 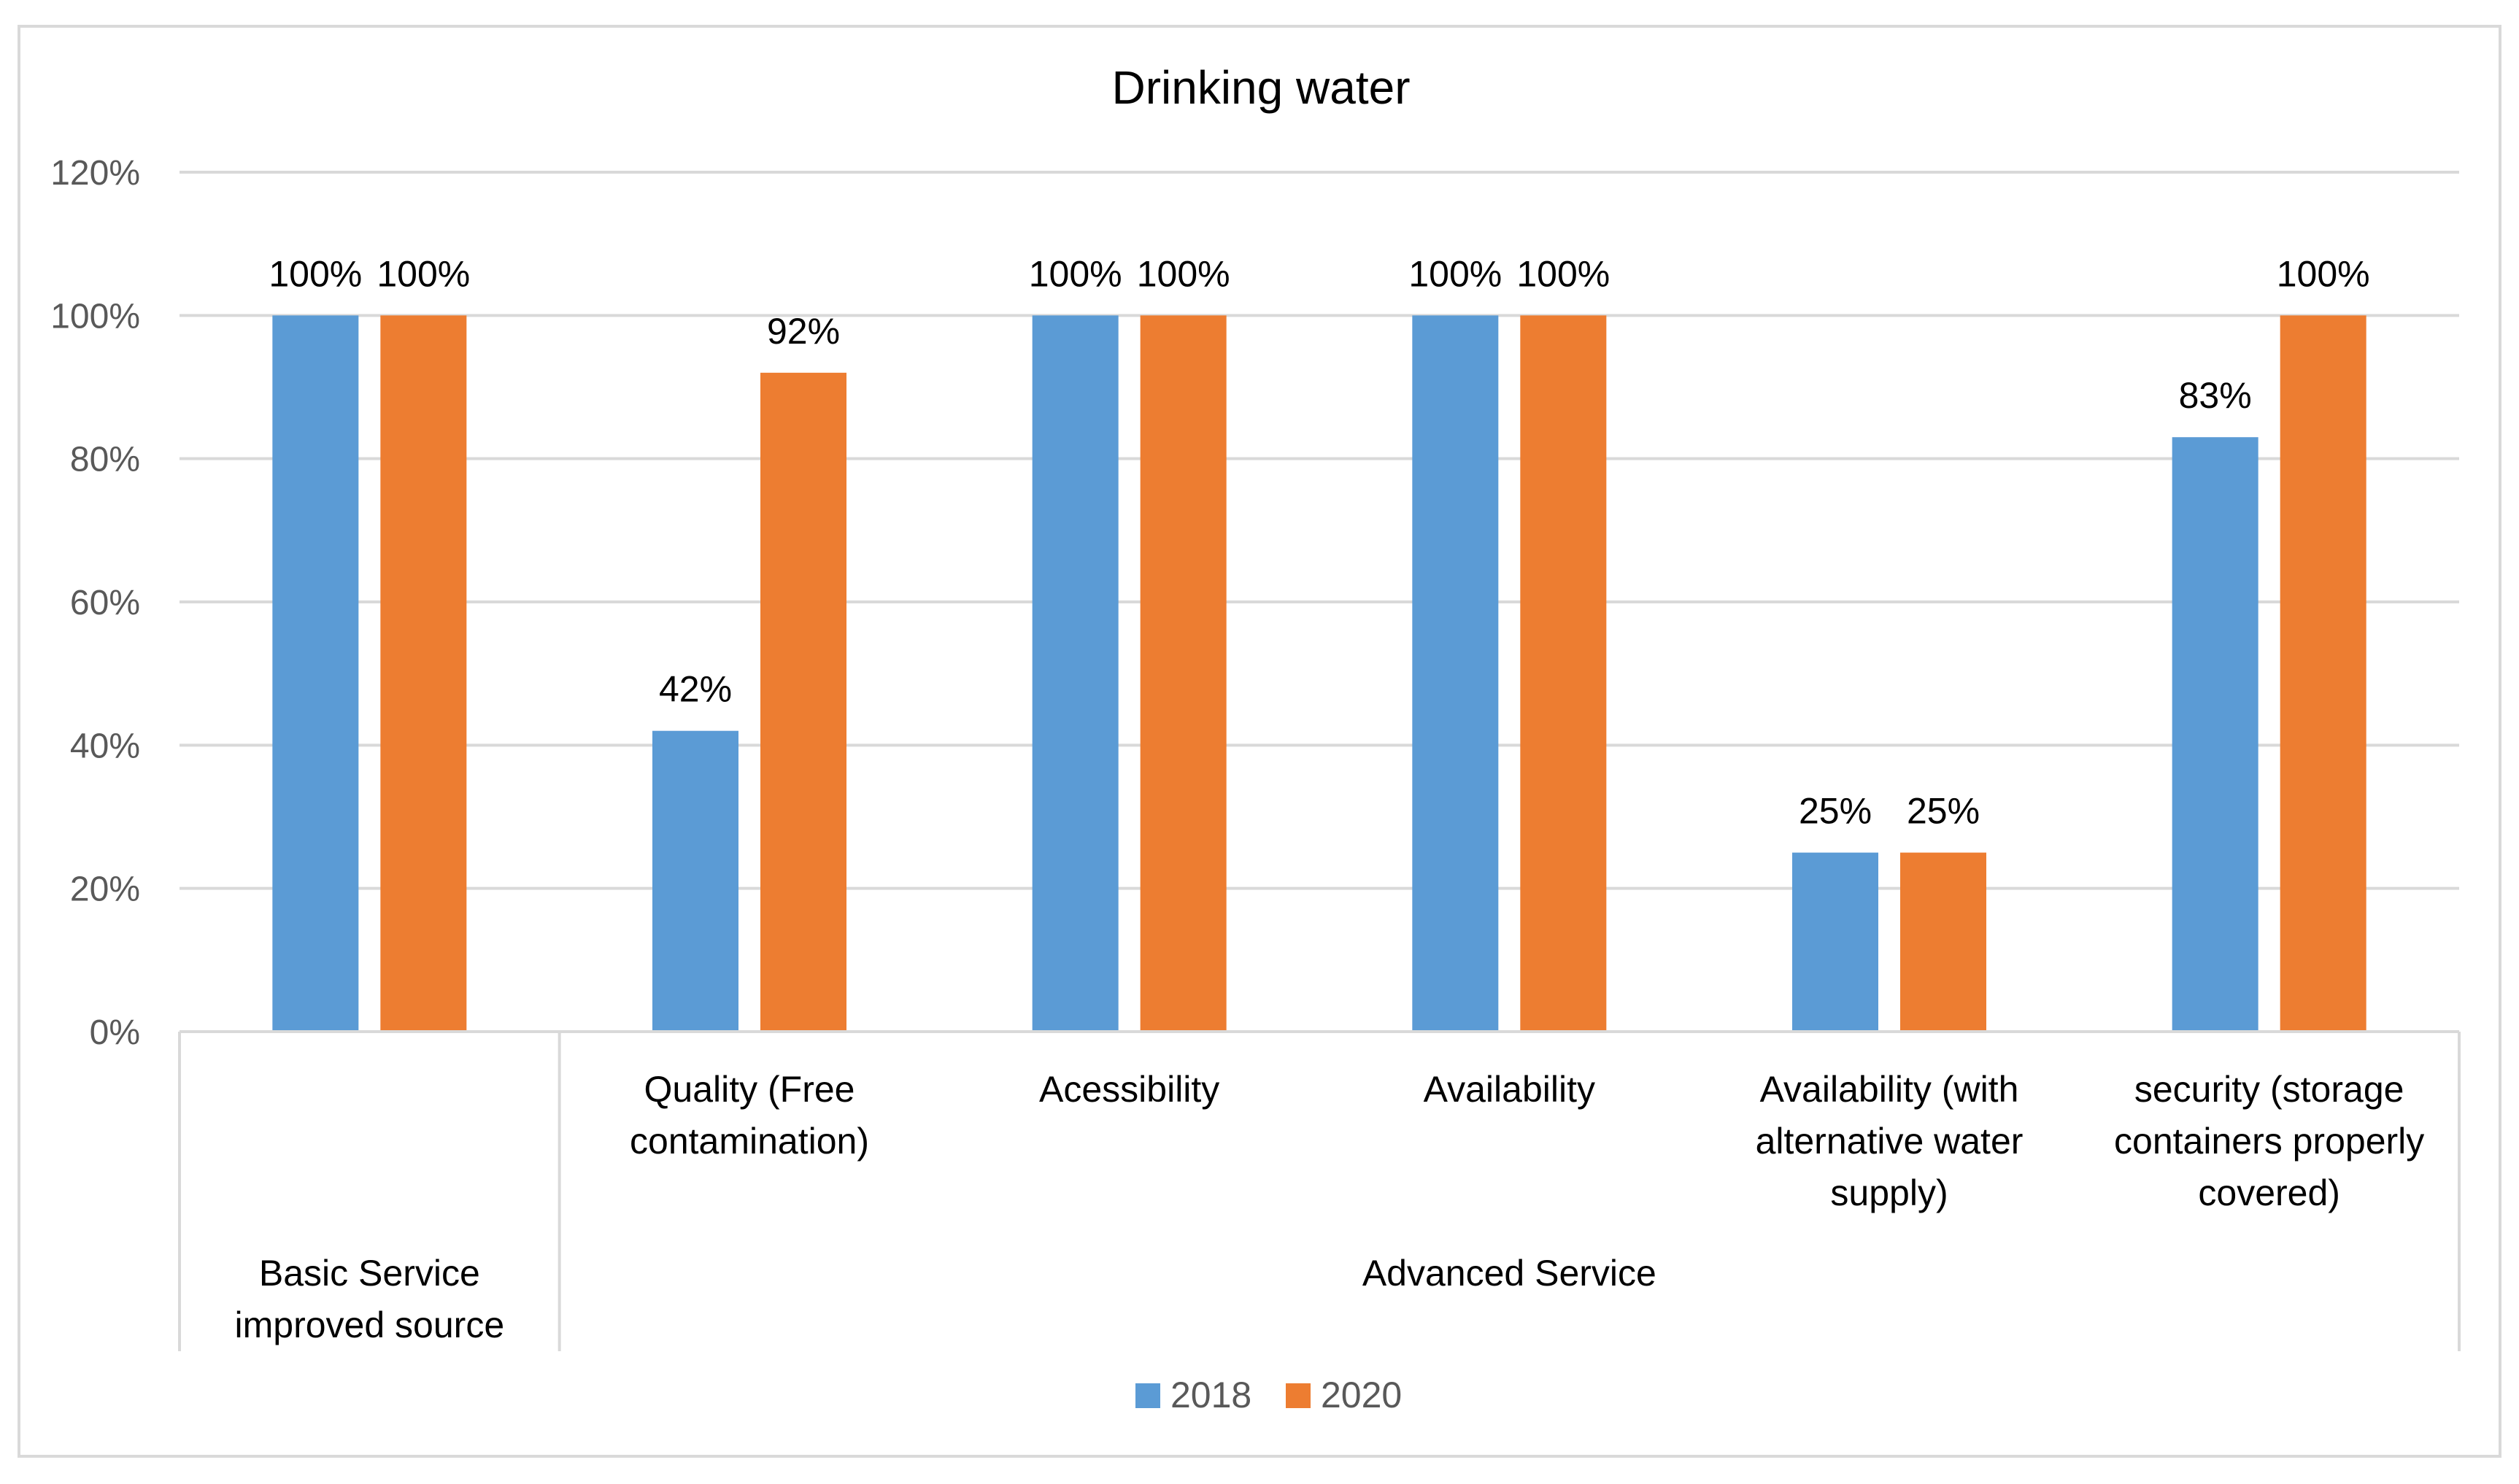 I want to click on data-label-2018: 25%, so click(x=1835, y=812).